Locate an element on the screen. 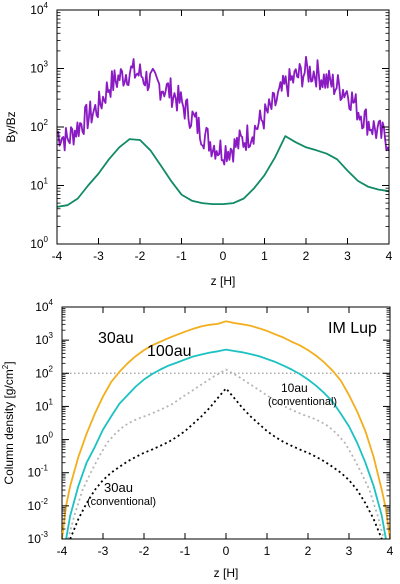  y-tick-label: 10⁻² is located at coordinates (38, 505).